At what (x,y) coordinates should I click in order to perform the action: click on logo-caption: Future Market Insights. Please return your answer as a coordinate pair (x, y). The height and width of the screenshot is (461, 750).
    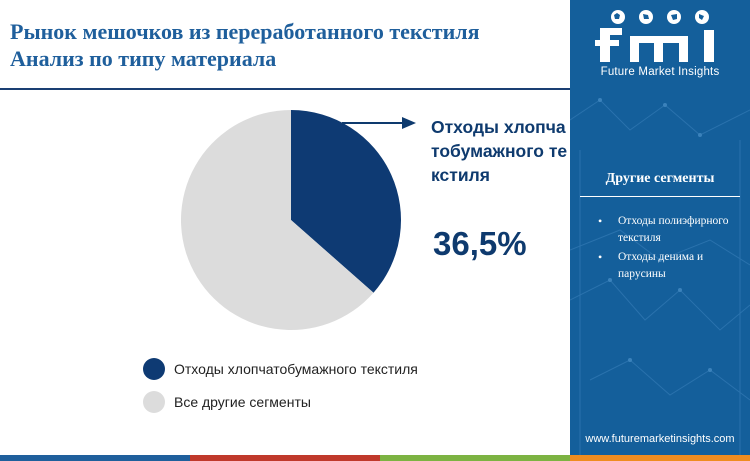
    Looking at the image, I should click on (660, 72).